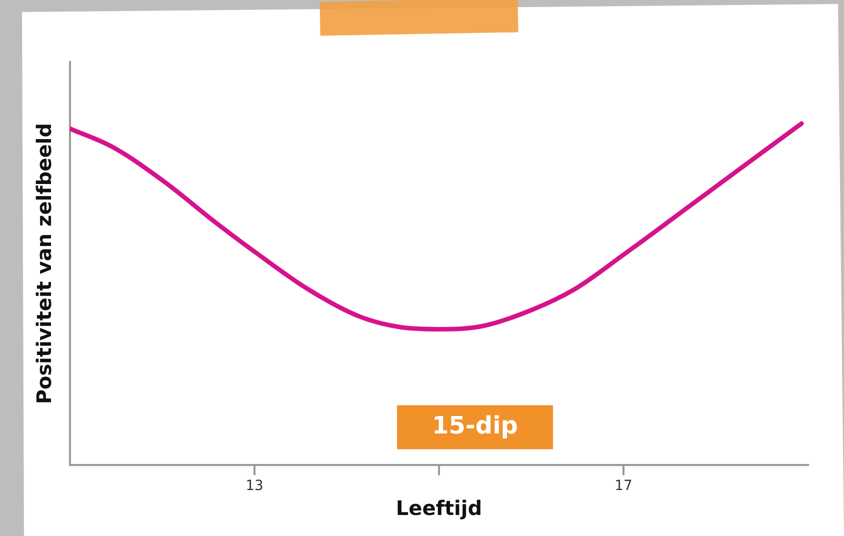 This screenshot has height=536, width=844. I want to click on x-axis-title: Leeftijd, so click(439, 508).